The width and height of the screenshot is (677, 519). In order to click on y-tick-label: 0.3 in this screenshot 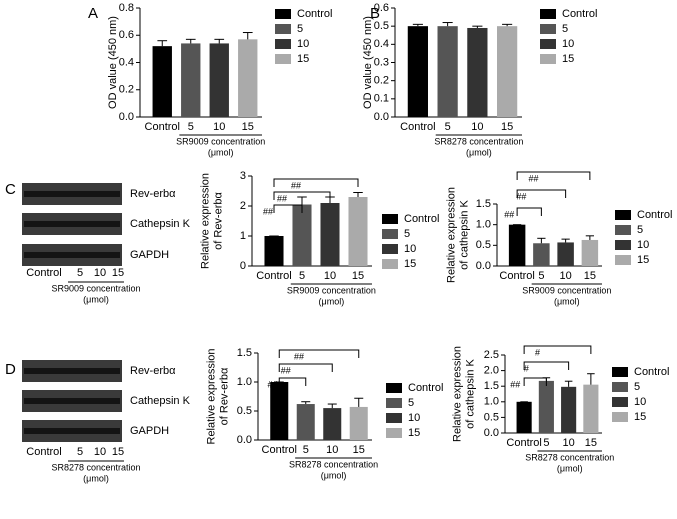, I will do `click(381, 62)`.